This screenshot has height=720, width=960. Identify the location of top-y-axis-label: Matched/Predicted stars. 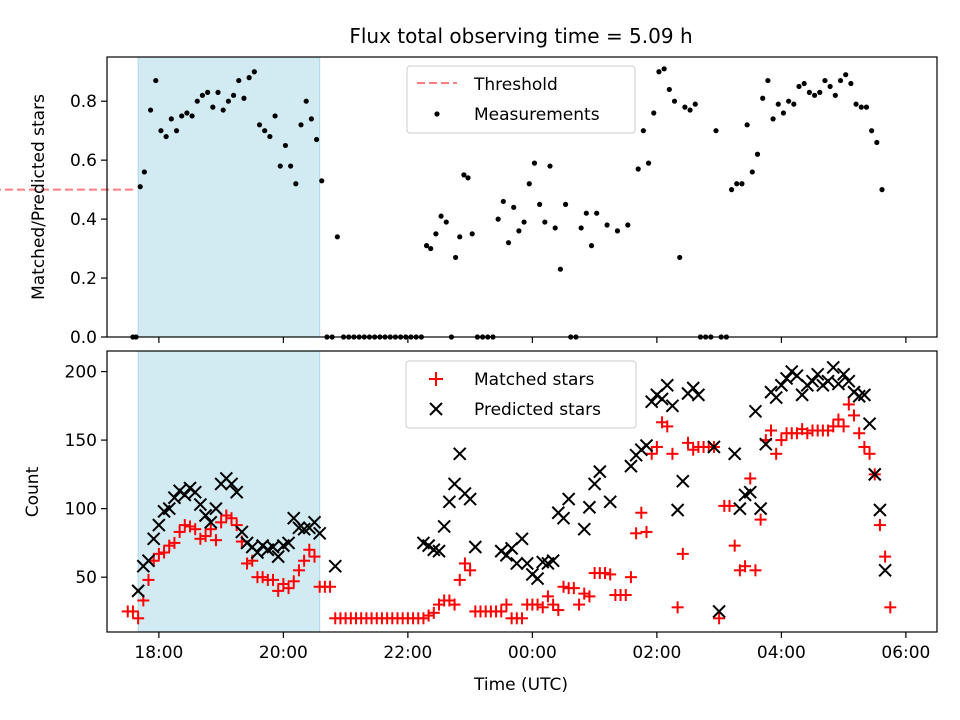
(39, 197).